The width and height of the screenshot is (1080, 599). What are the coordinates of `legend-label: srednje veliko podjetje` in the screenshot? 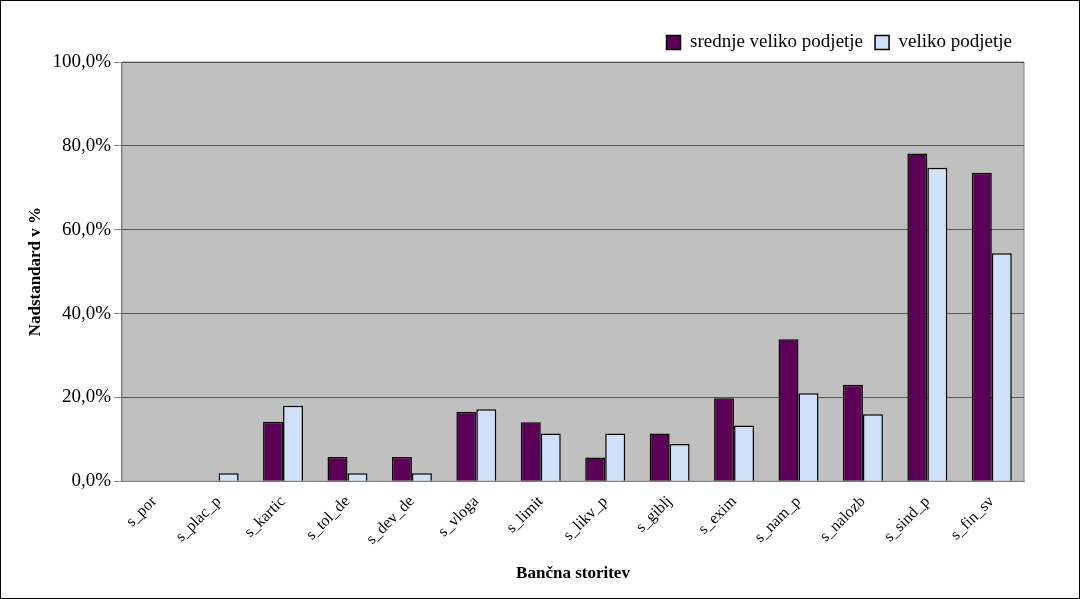 It's located at (777, 41).